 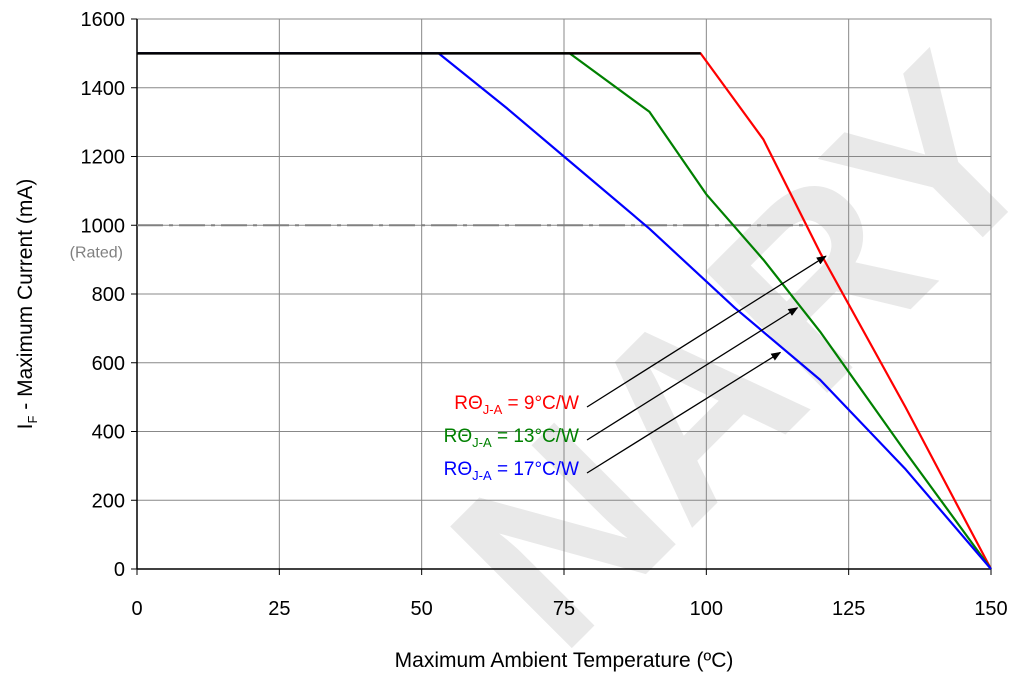 What do you see at coordinates (108, 364) in the screenshot?
I see `y-tick-label: 600` at bounding box center [108, 364].